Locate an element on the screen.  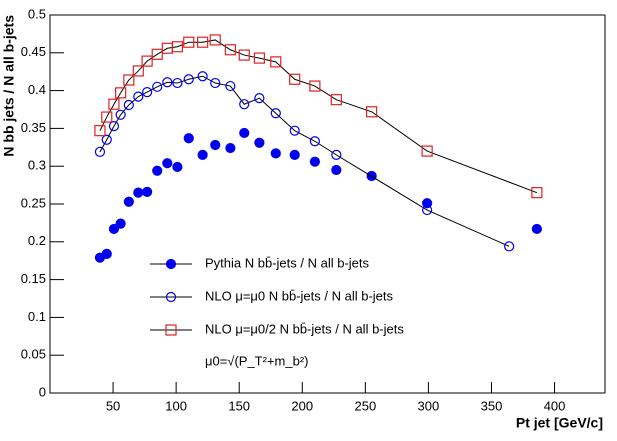
y-tick-label: 0.05 is located at coordinates (33, 354).